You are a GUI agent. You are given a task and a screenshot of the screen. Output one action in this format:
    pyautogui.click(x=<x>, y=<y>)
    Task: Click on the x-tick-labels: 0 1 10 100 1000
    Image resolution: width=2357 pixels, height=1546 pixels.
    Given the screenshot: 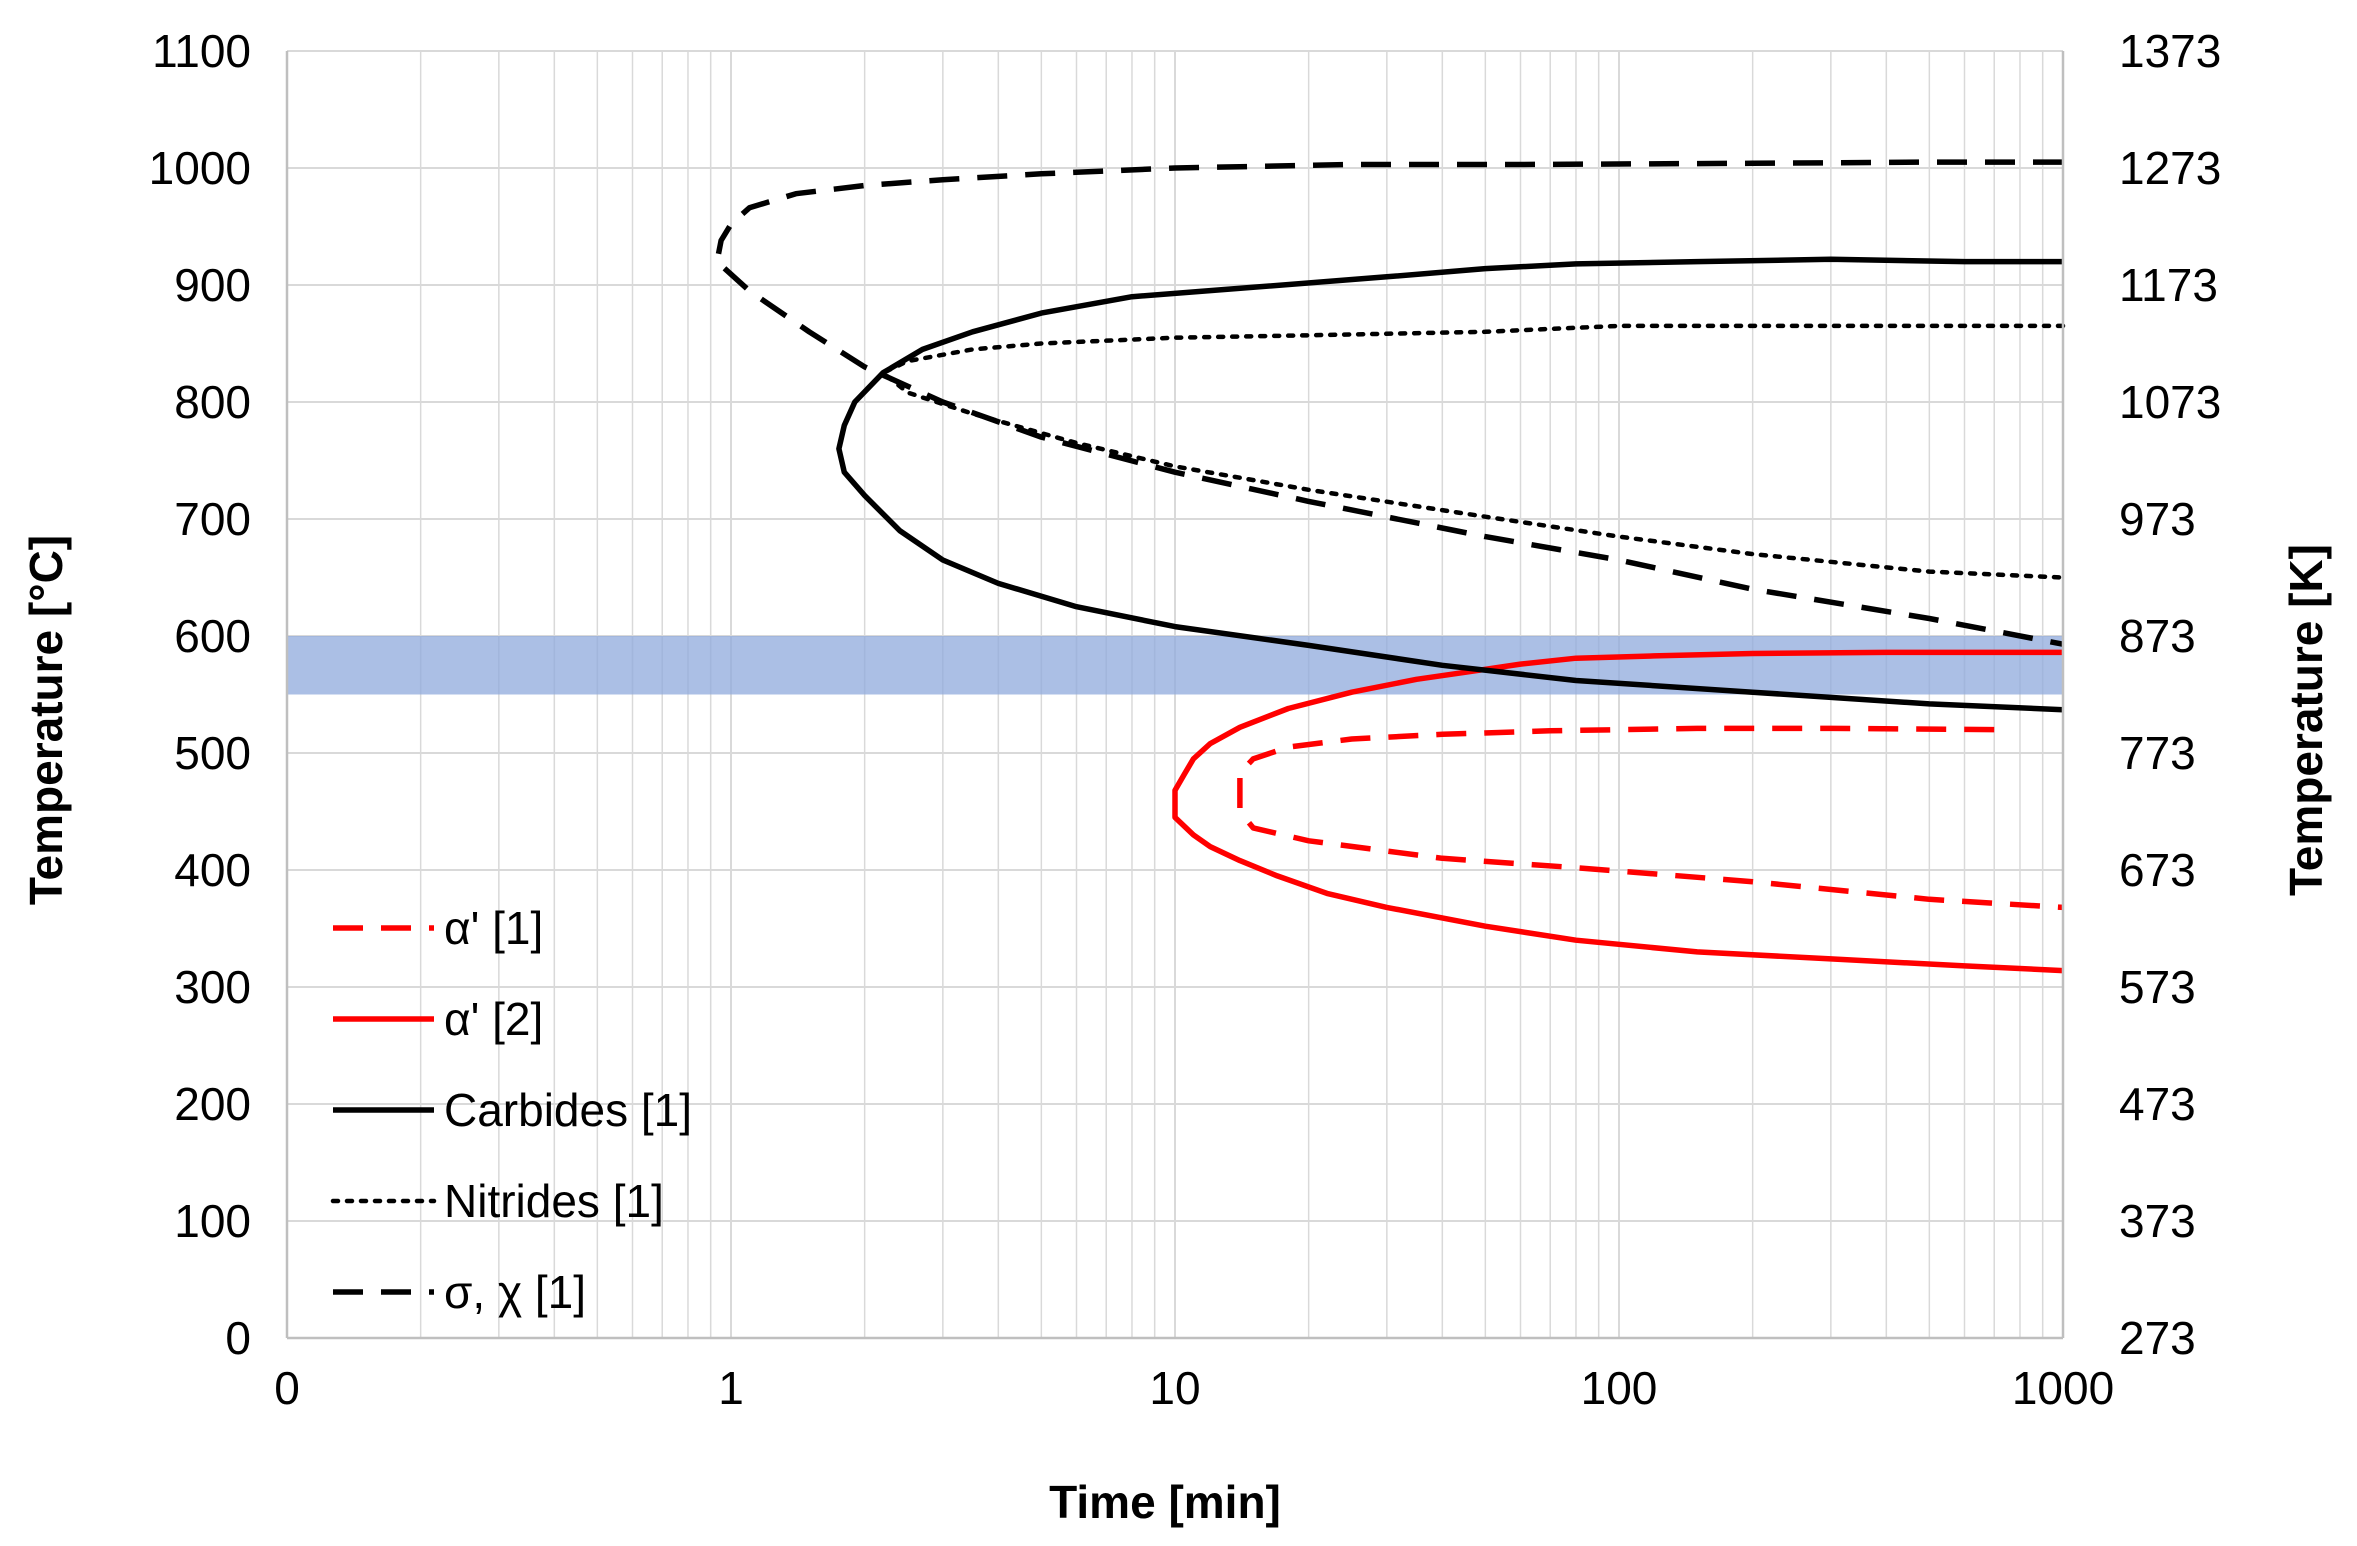 What is the action you would take?
    pyautogui.click(x=1194, y=1388)
    